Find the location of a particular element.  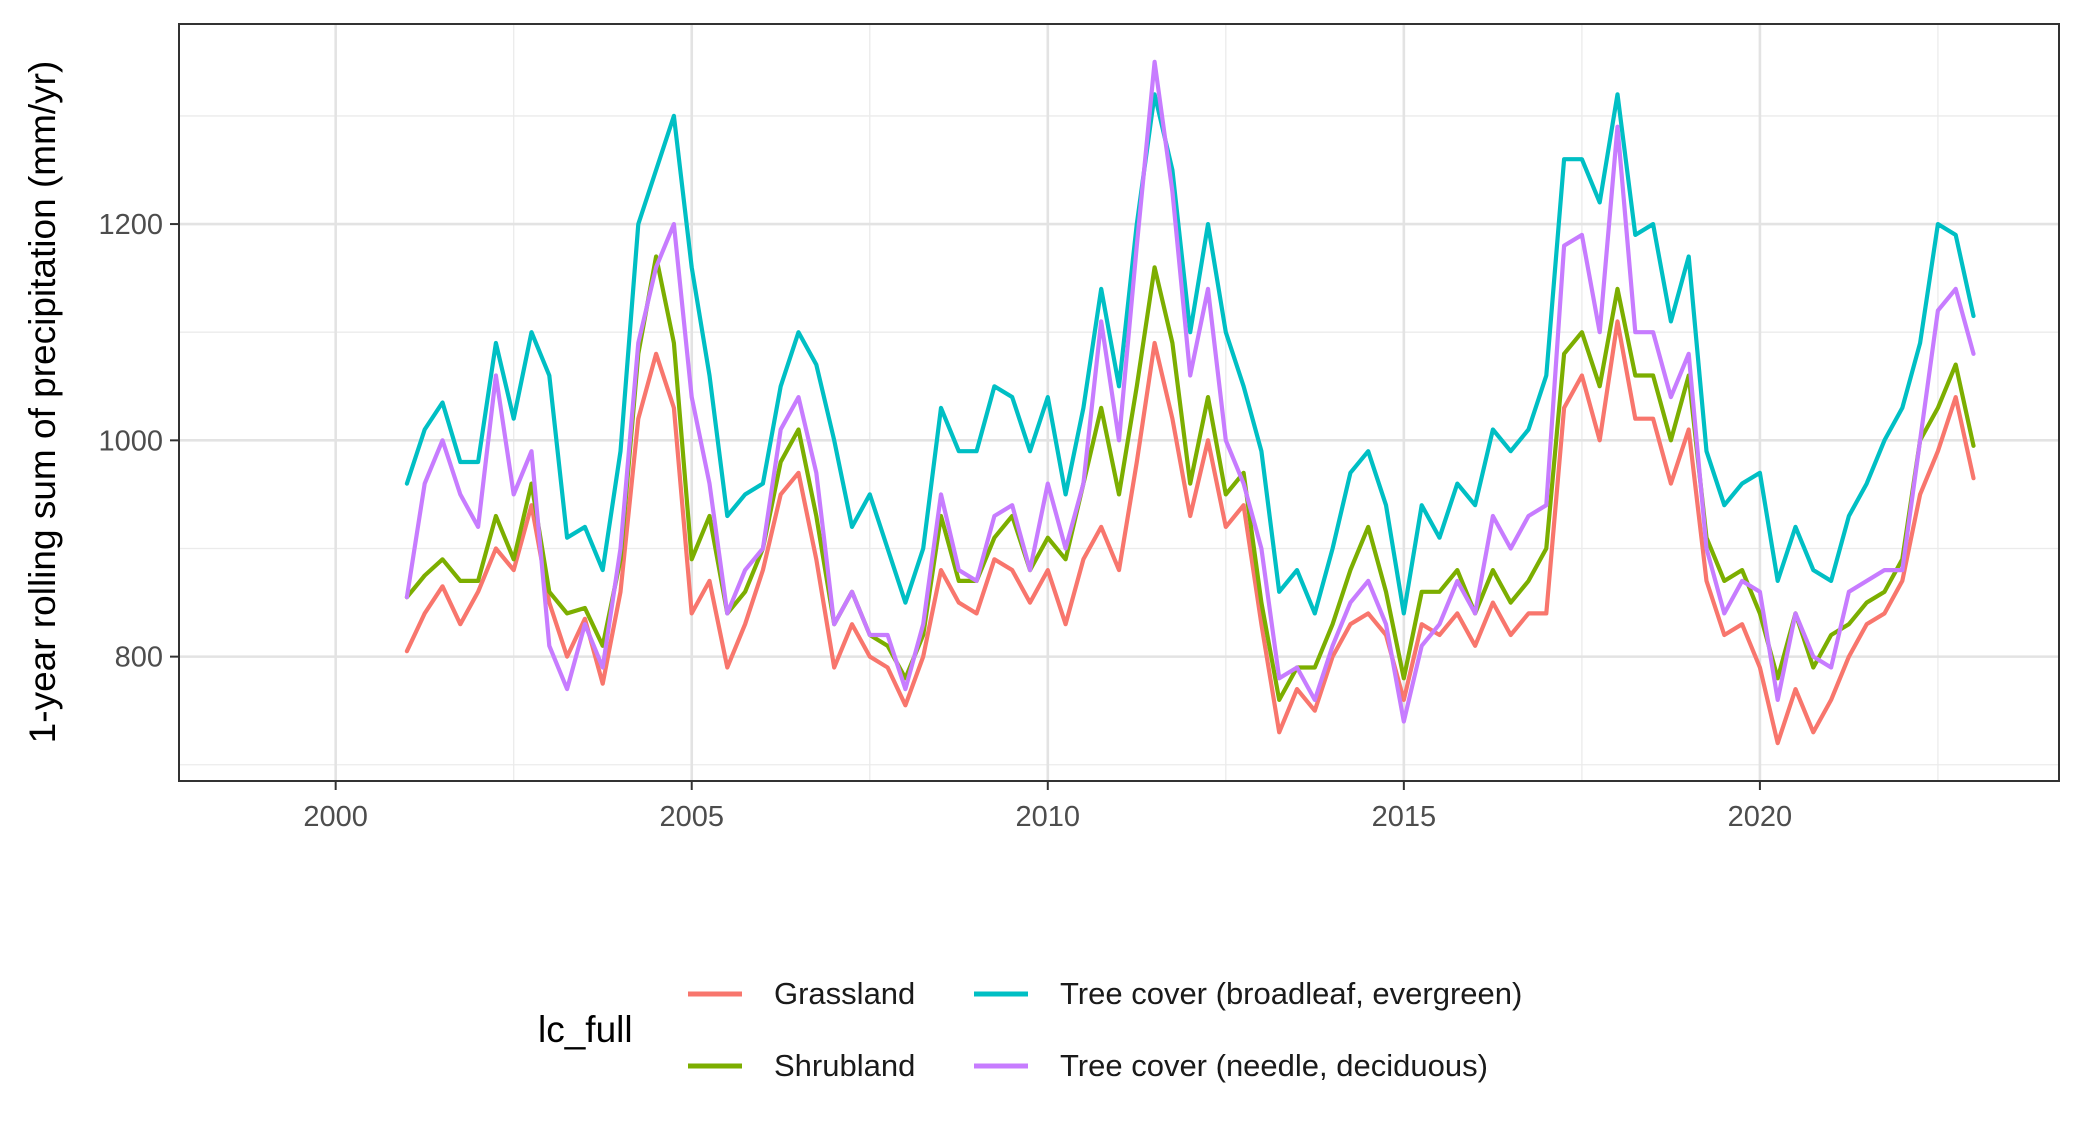

legend-label-shrubland: Shrubland is located at coordinates (844, 1065).